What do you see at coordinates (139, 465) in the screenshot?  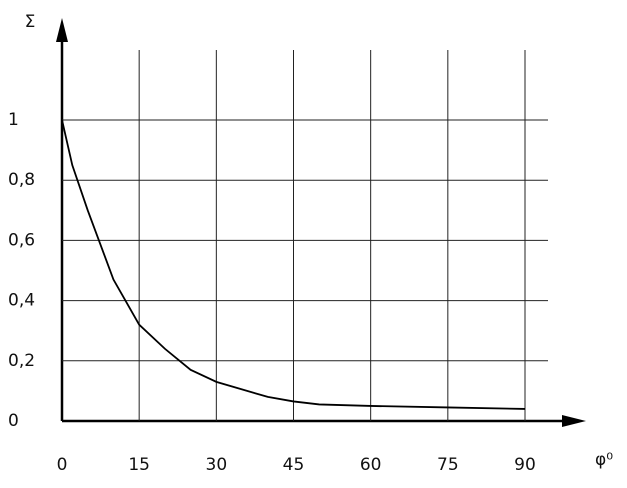 I see `x-tick-label: 15` at bounding box center [139, 465].